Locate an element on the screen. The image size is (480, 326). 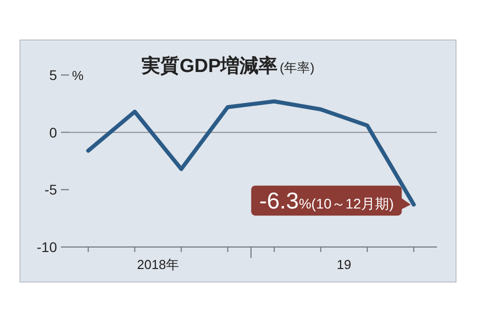
y-tick-label: -10 is located at coordinates (47, 247).